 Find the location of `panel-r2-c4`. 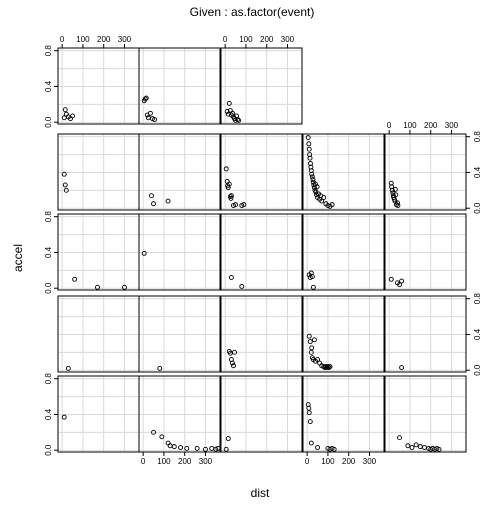

panel-r2-c4 is located at coordinates (343, 172).